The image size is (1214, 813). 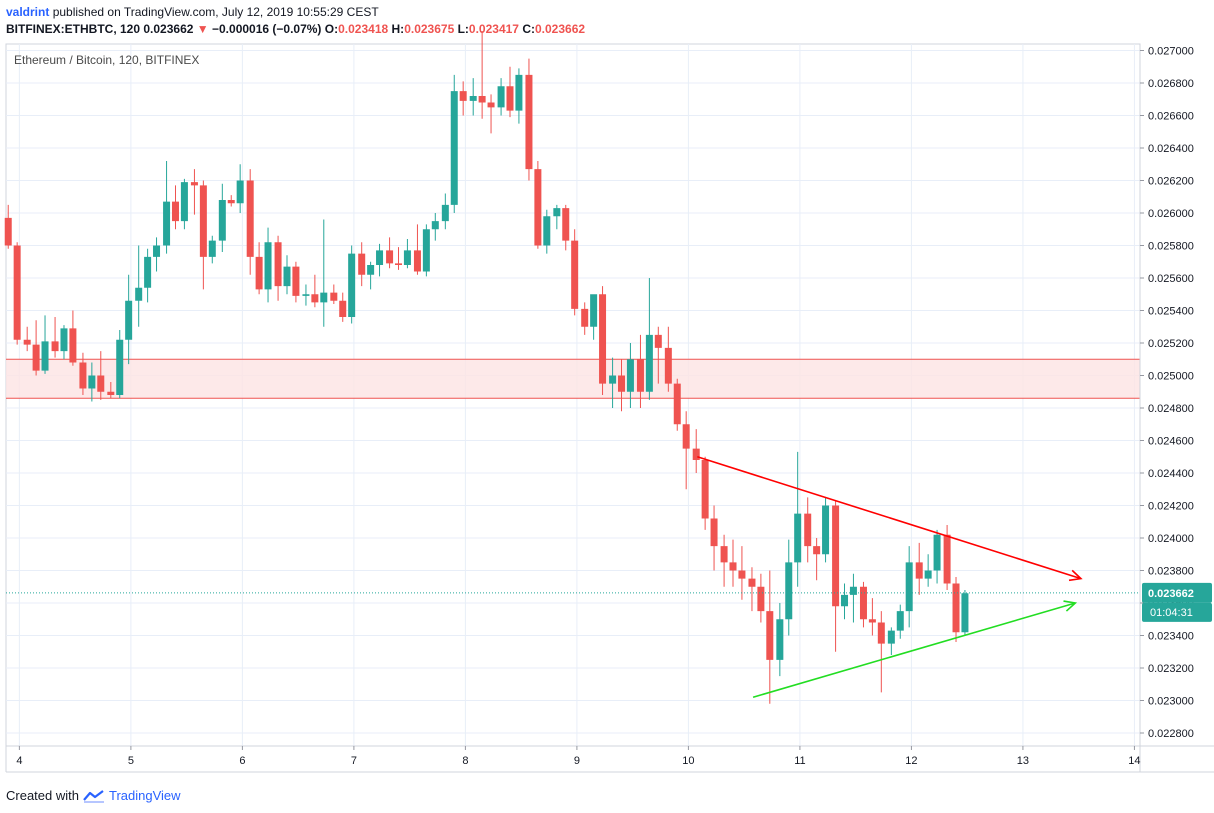 What do you see at coordinates (1171, 117) in the screenshot?
I see `y-tick-label: 0.026600` at bounding box center [1171, 117].